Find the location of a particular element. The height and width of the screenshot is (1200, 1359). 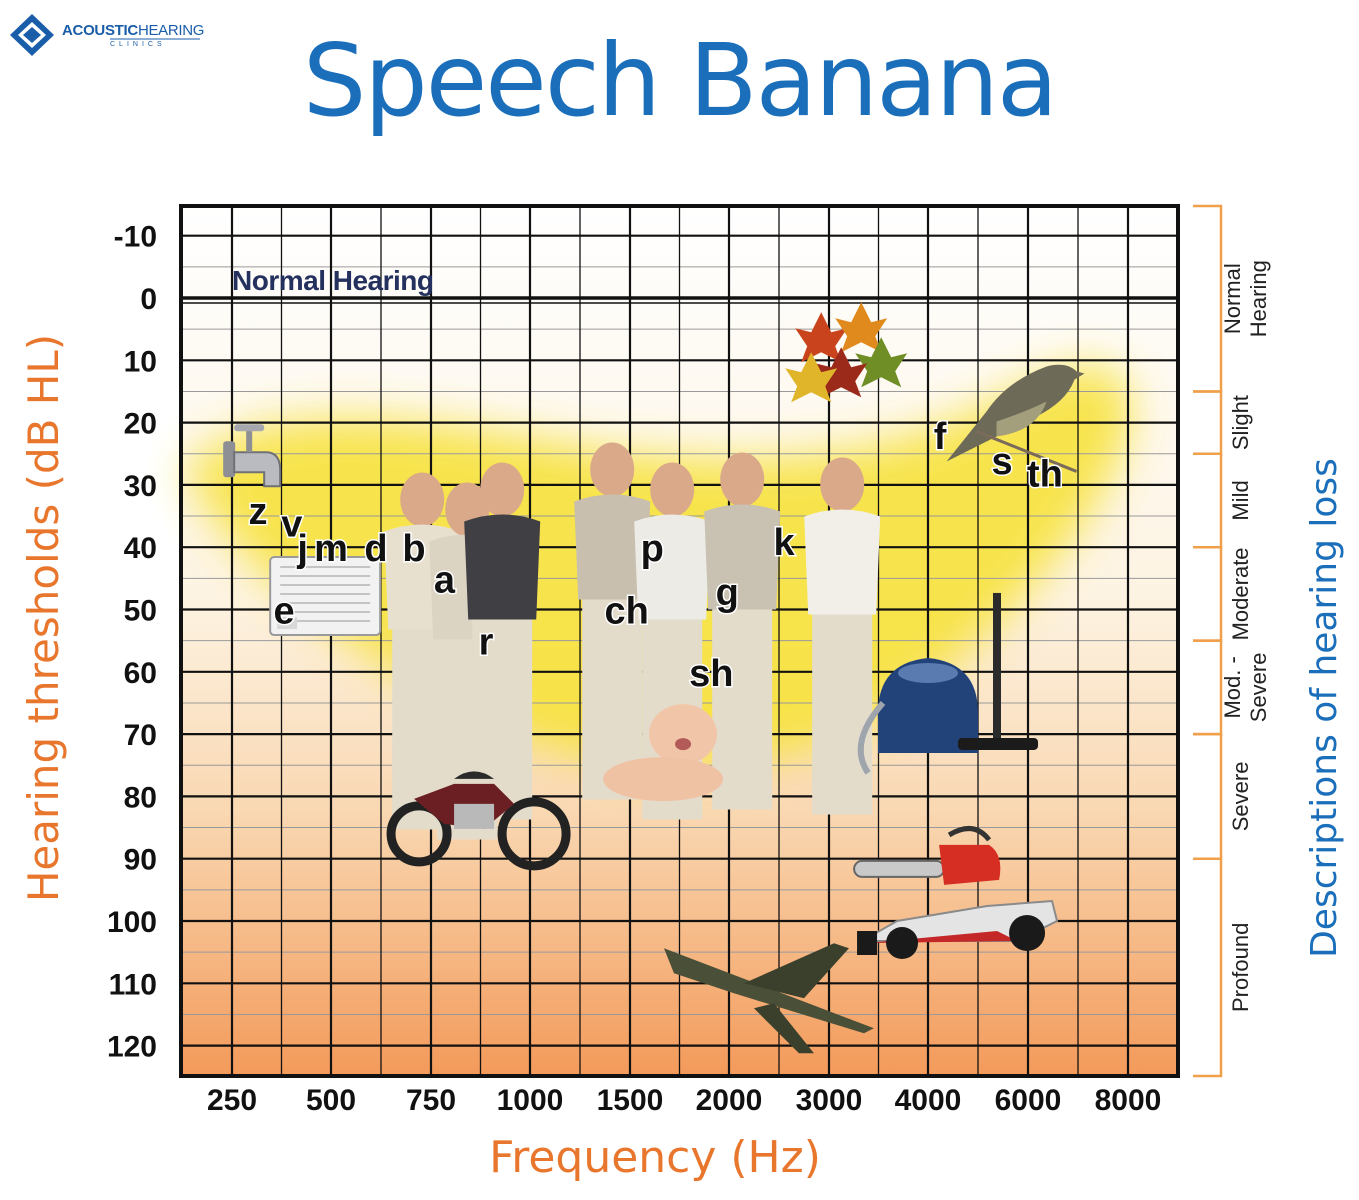

bracket-severe is located at coordinates (1208, 796).